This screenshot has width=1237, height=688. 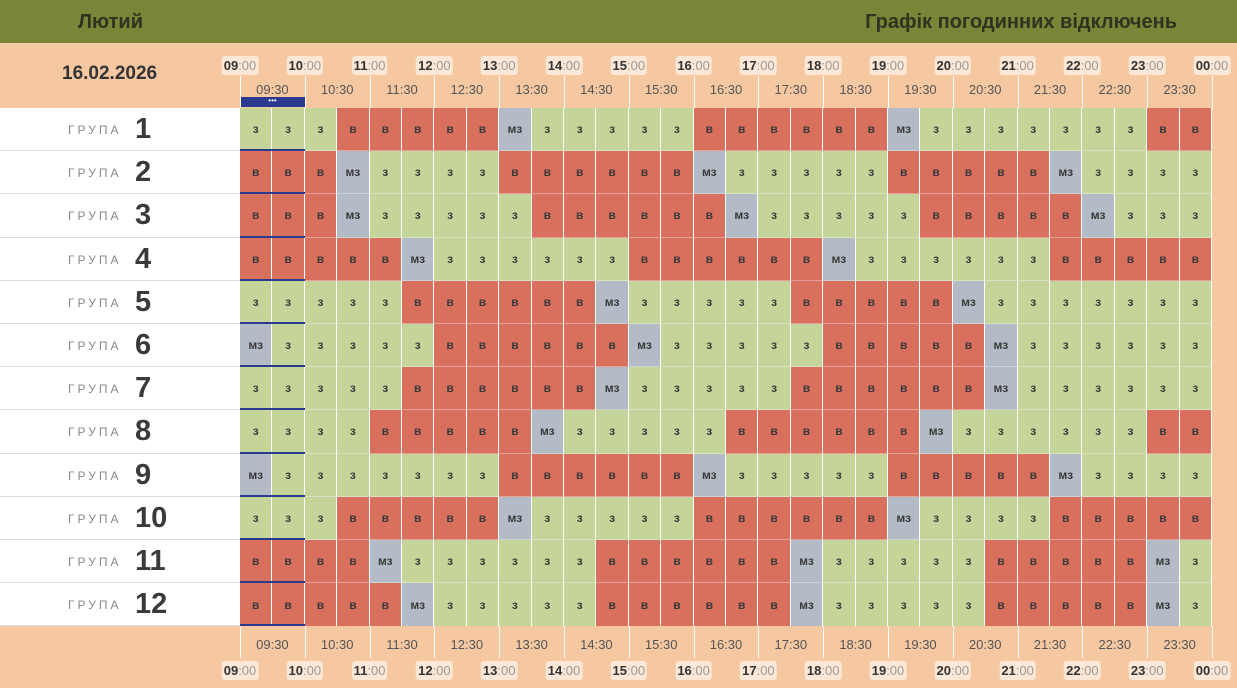 I want to click on half-hour-label: 11:30, so click(x=402, y=645).